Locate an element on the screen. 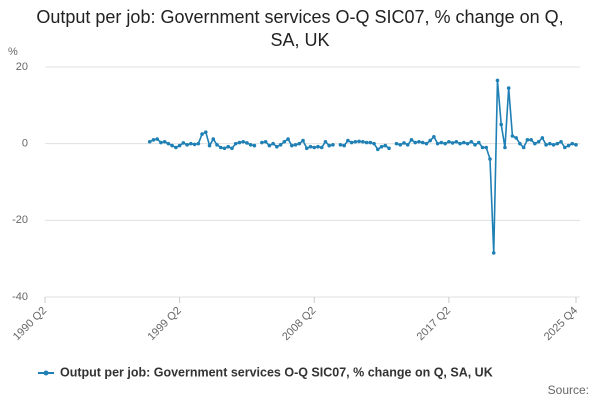  x-tick-label: 2017 Q2 is located at coordinates (434, 324).